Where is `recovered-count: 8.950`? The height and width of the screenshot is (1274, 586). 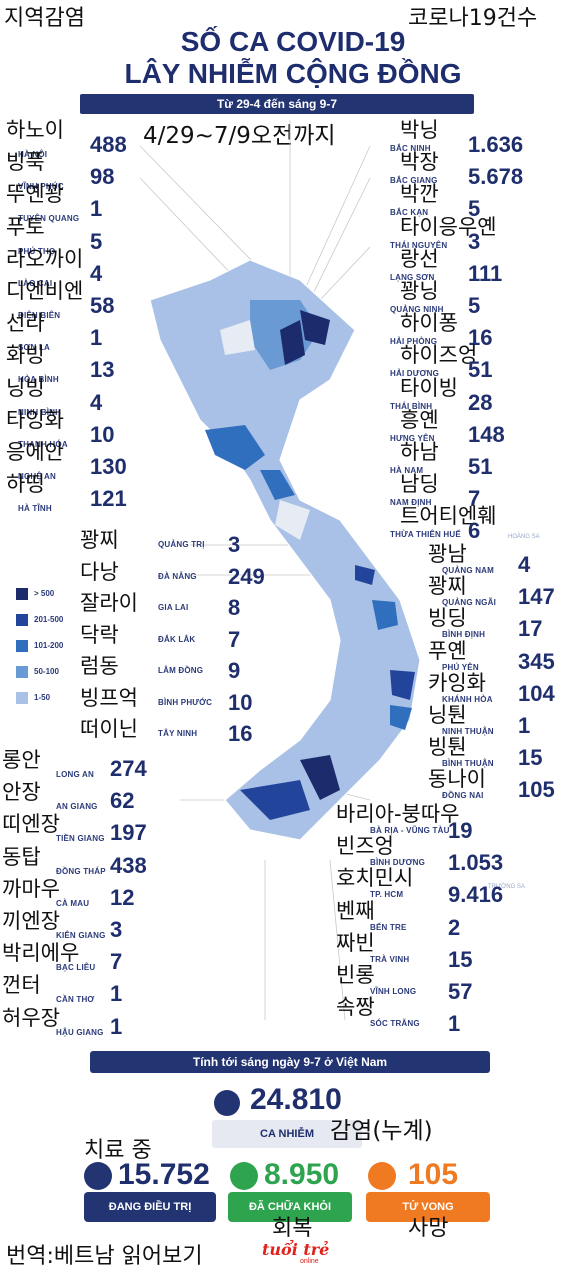 recovered-count: 8.950 is located at coordinates (302, 1174).